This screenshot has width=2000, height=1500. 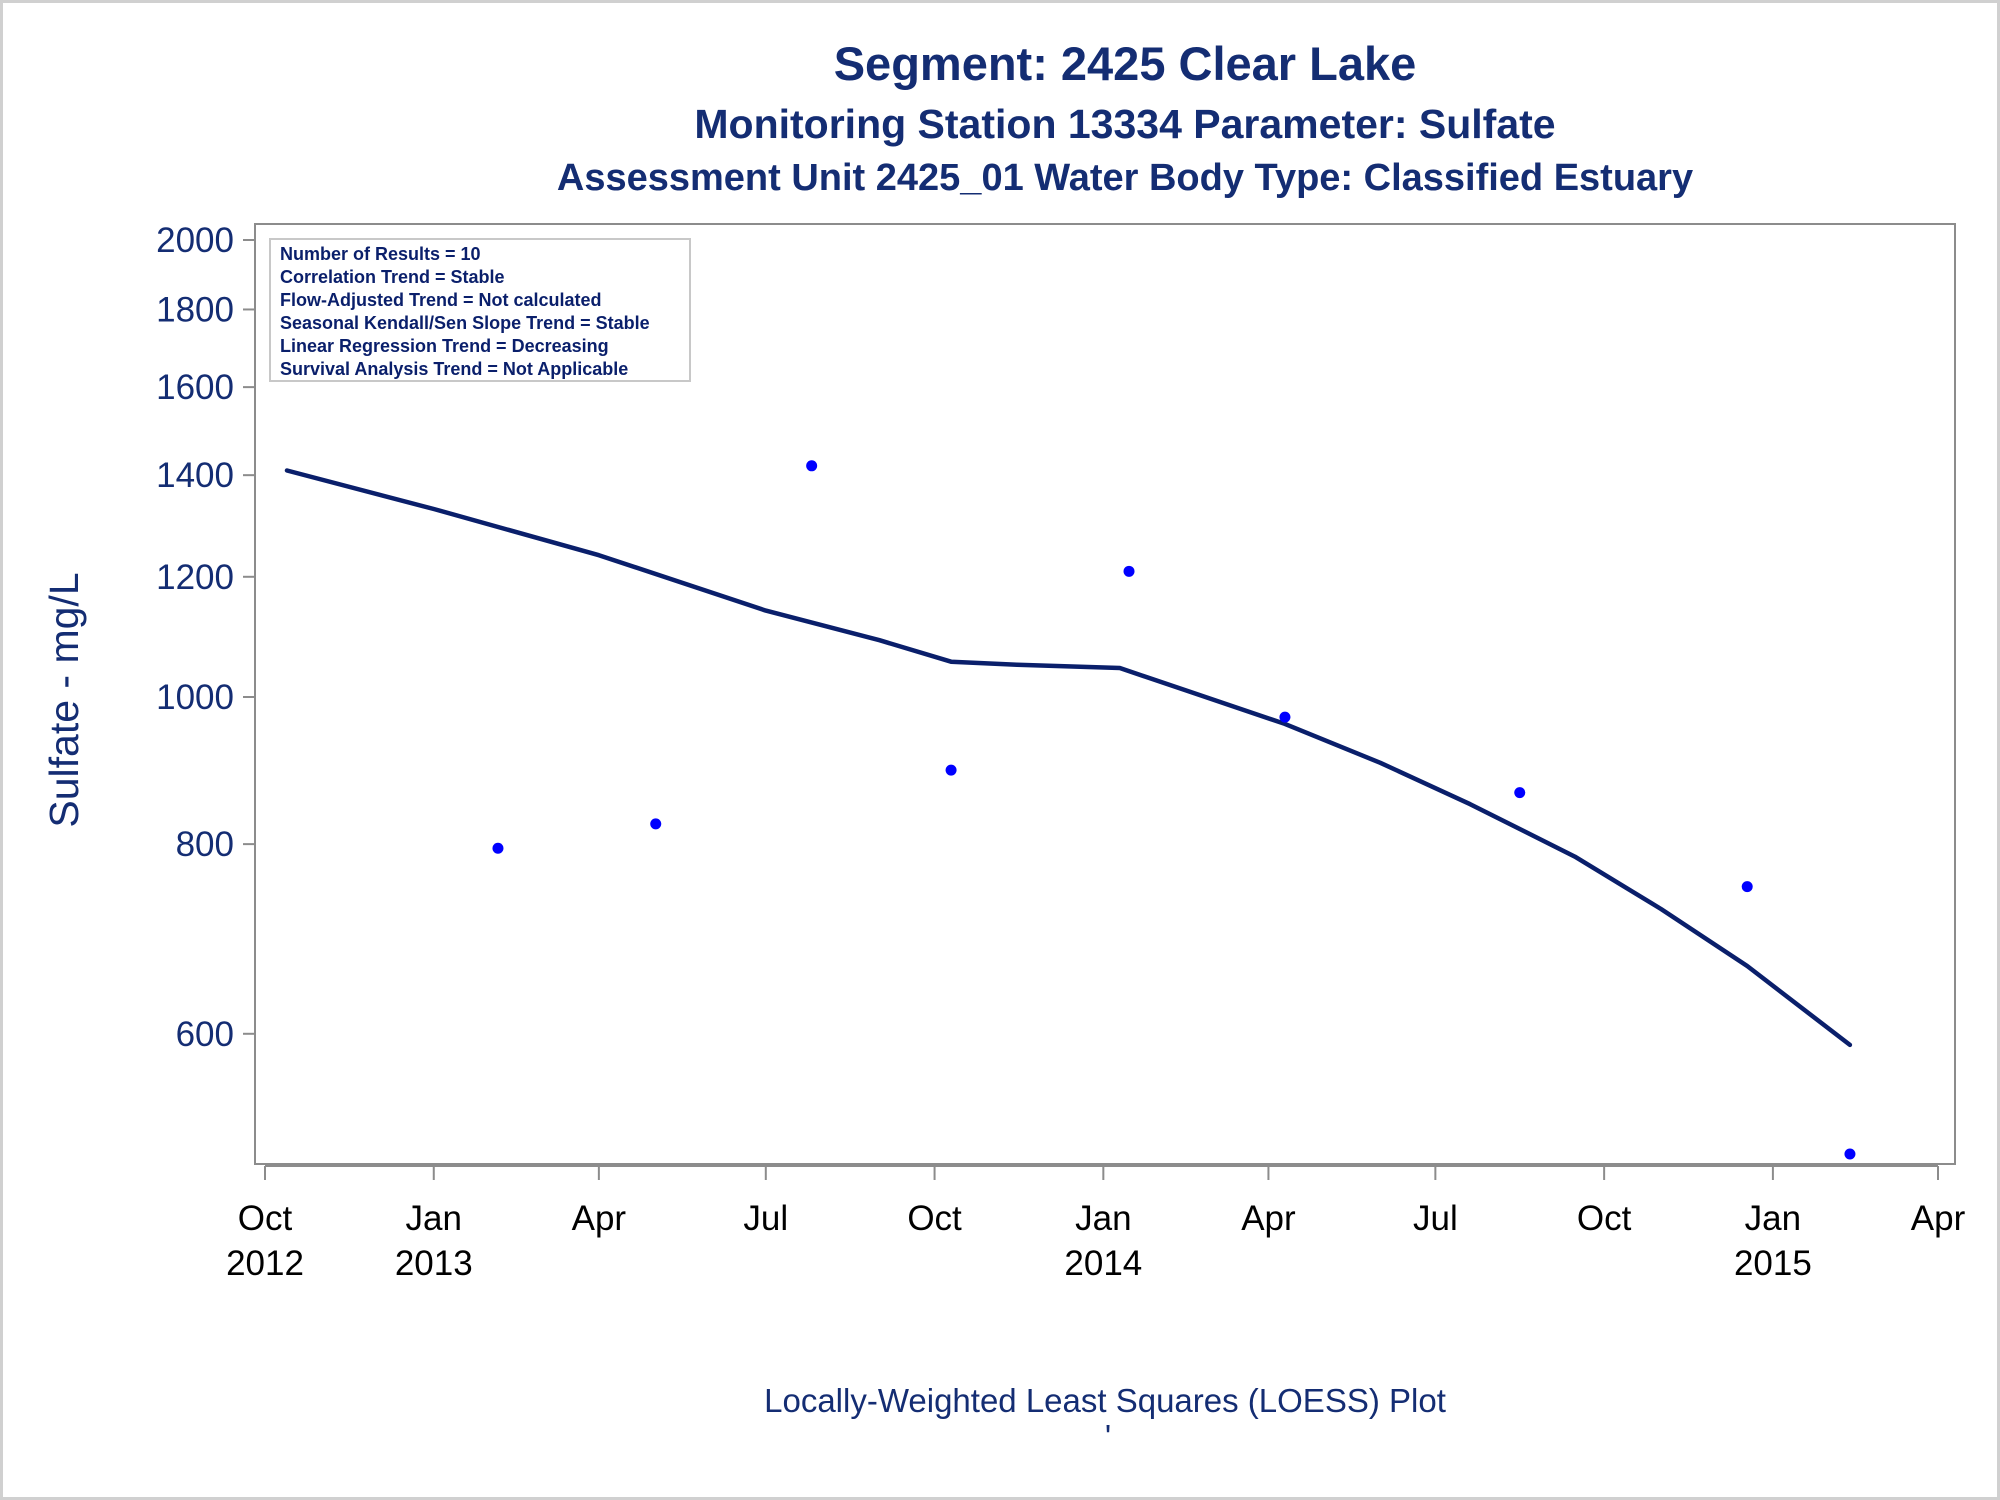 What do you see at coordinates (205, 637) in the screenshot?
I see `y-axis: 600 800 1000 1200 1400 1600 1800 2000` at bounding box center [205, 637].